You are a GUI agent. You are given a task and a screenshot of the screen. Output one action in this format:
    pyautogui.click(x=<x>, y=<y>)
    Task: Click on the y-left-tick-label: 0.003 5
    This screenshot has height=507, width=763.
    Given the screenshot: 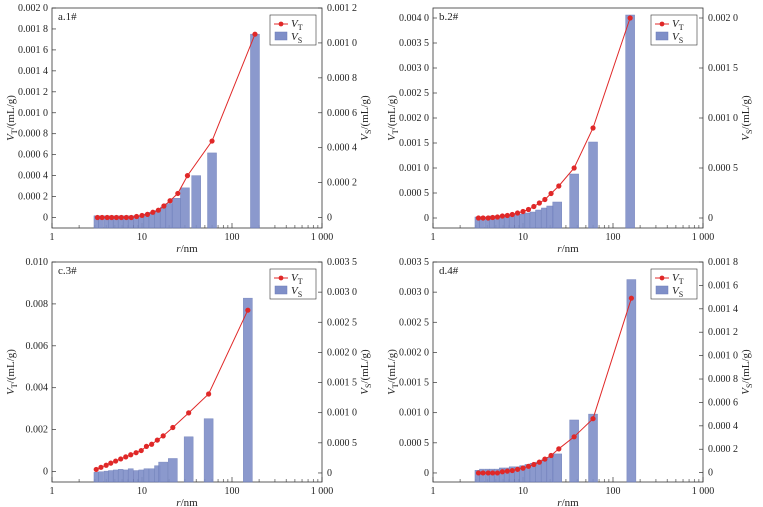 What is the action you would take?
    pyautogui.click(x=414, y=43)
    